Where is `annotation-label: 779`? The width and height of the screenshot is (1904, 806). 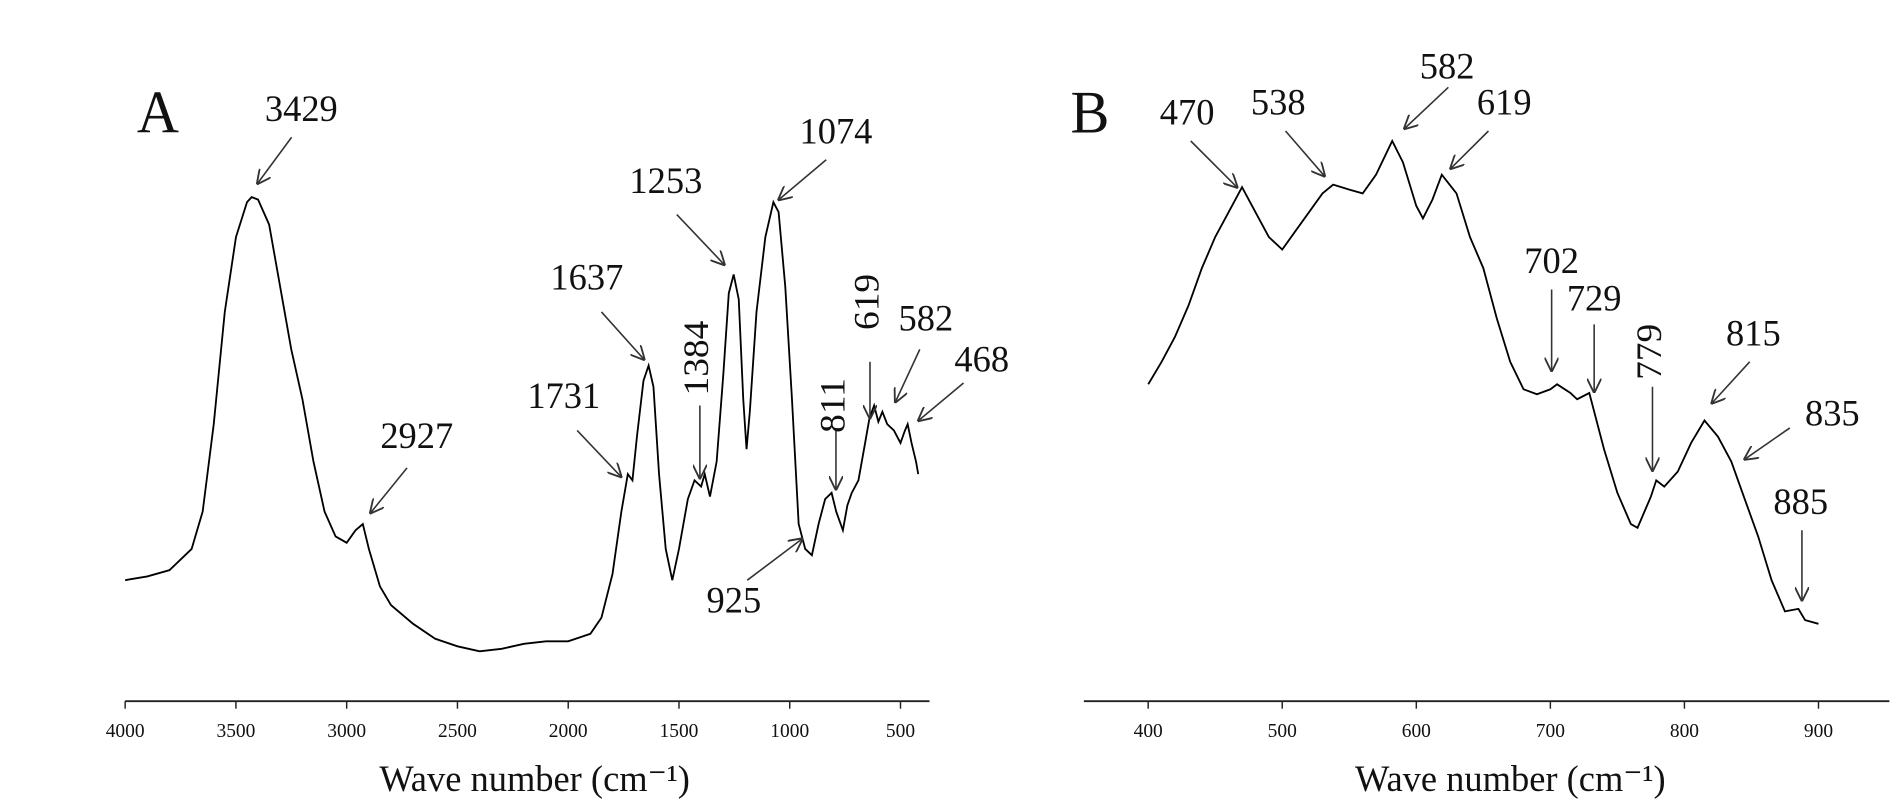 annotation-label: 779 is located at coordinates (1648, 352).